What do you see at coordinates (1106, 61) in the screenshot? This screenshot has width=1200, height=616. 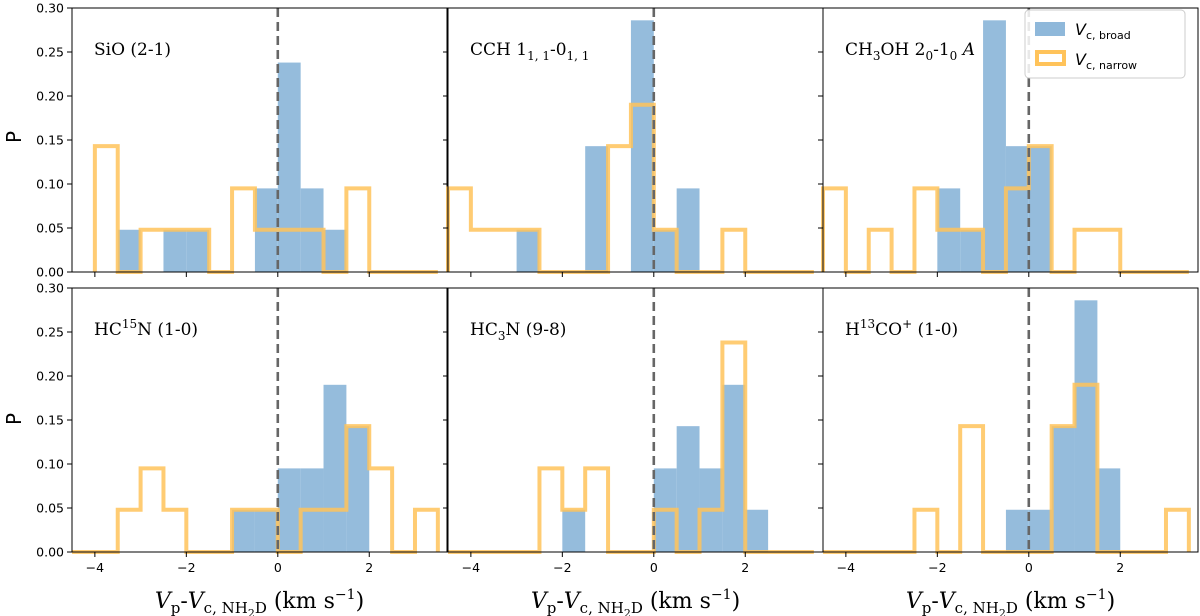 I see `legend-label-narrow: Vc, narrow` at bounding box center [1106, 61].